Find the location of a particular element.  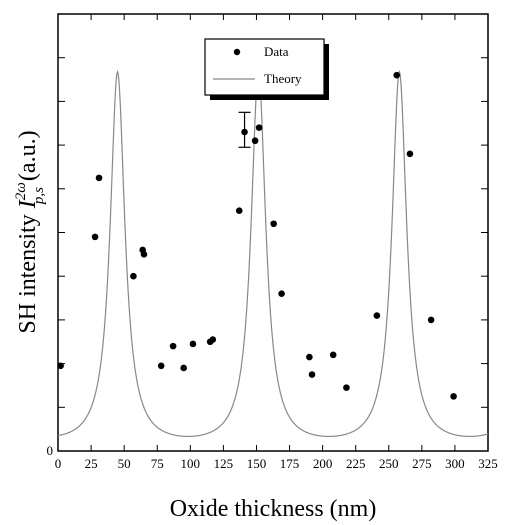

x-axis-title: Oxide thickness (nm) is located at coordinates (273, 509).